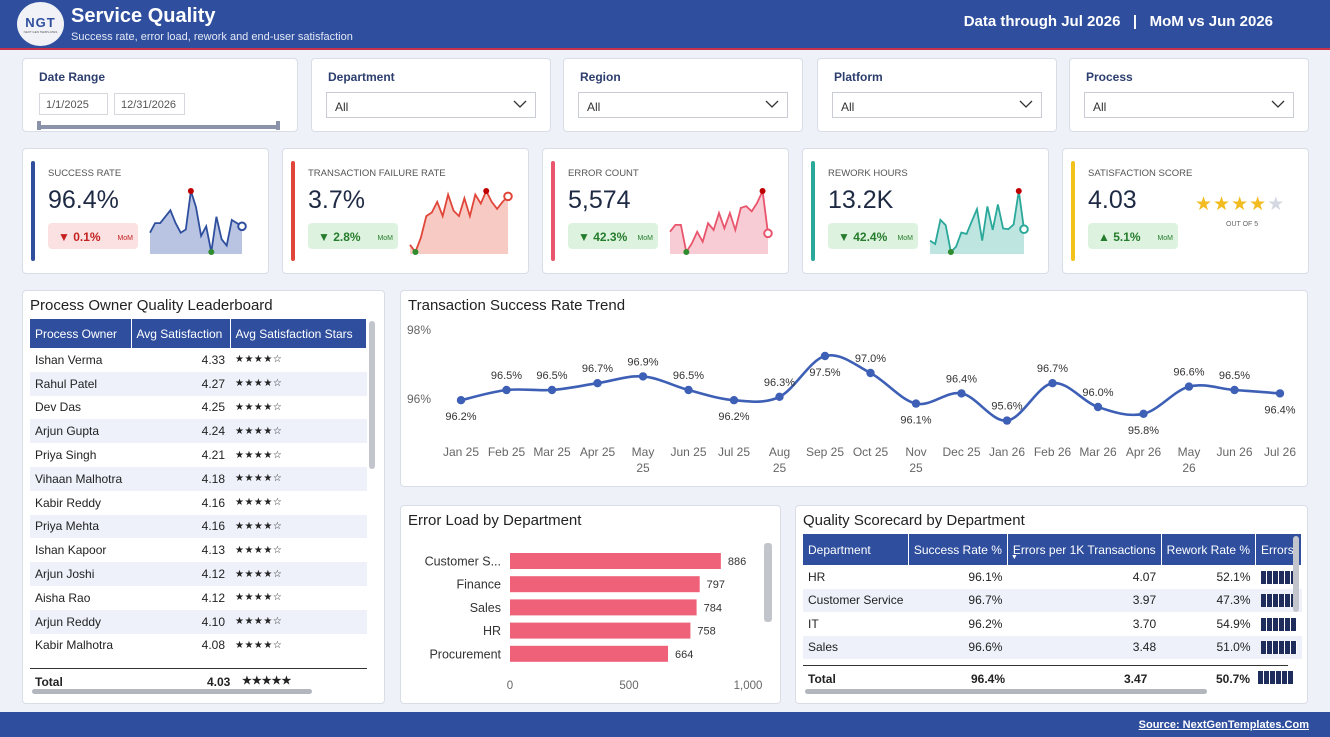  I want to click on out-of-label: OUT OF 5, so click(1242, 224).